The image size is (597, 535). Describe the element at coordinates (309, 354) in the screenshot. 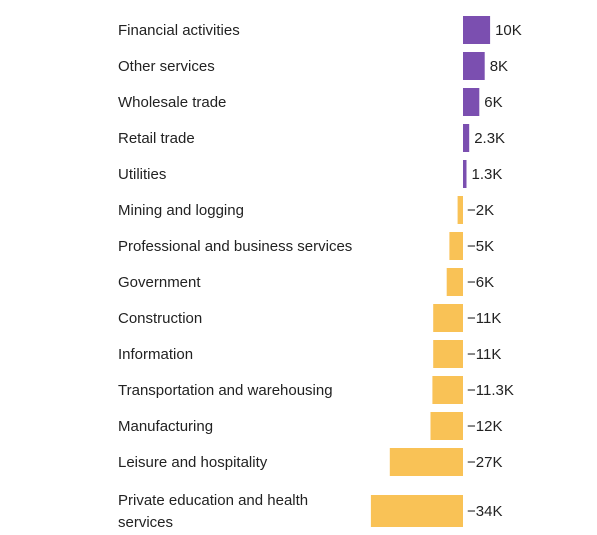

I see `chart-row: Information −11K` at that location.